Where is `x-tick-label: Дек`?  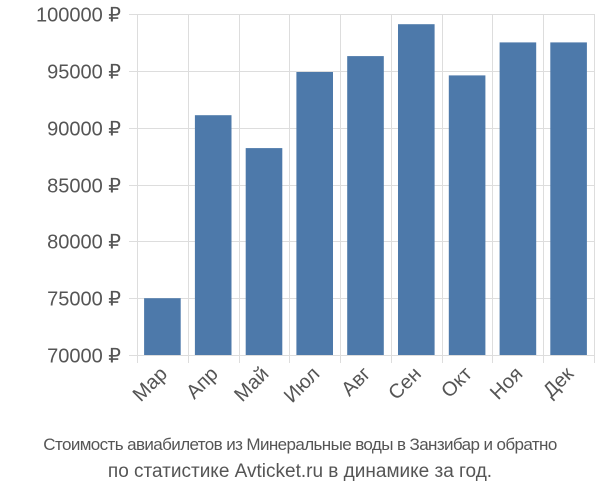
x-tick-label: Дек is located at coordinates (558, 382).